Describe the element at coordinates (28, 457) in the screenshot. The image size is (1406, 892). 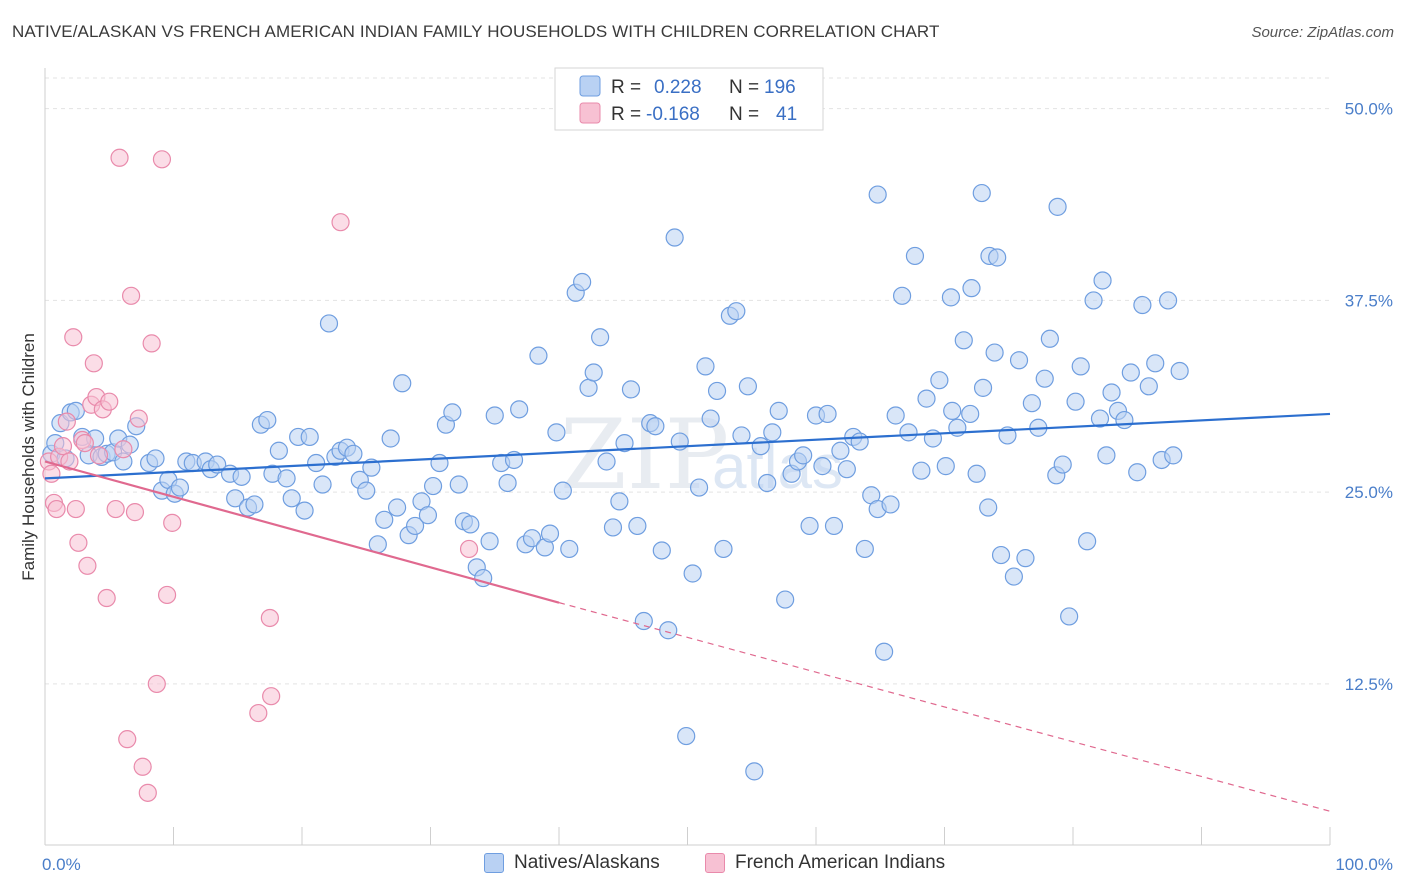
I see `y-axis-label: Family Households with Children` at that location.